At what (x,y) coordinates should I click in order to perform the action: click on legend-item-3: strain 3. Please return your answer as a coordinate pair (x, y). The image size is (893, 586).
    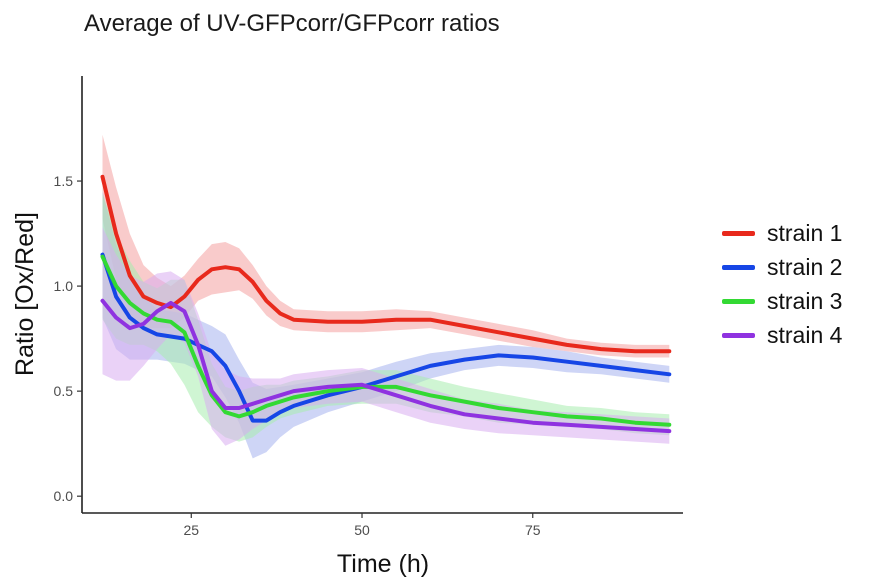
    Looking at the image, I should click on (782, 301).